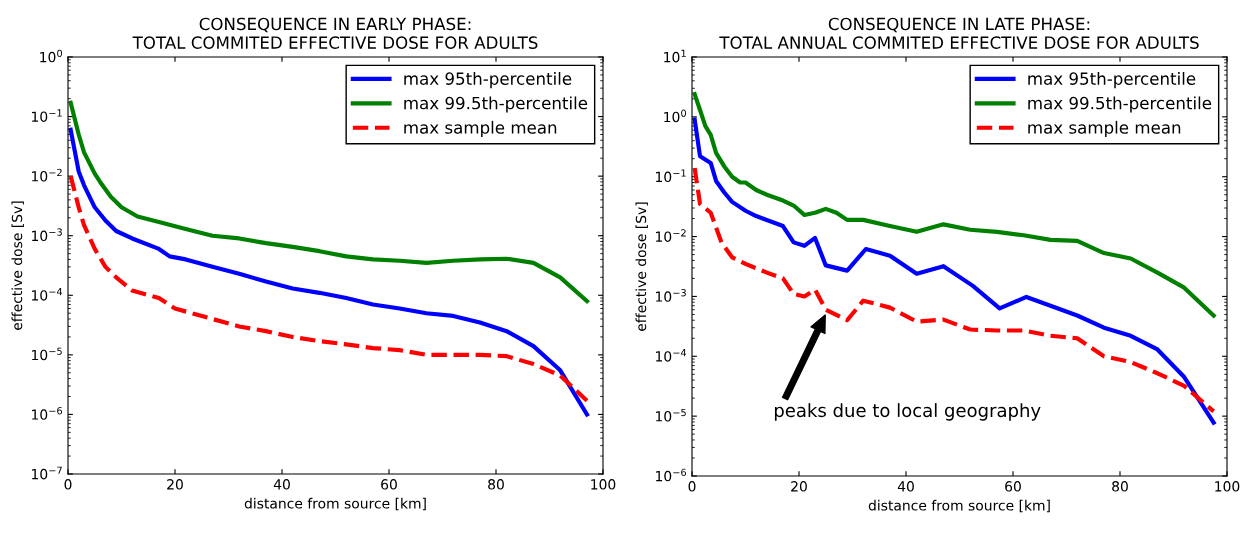 This screenshot has width=1256, height=547. I want to click on y-tick-label: 10$^{1}$, so click(675, 56).